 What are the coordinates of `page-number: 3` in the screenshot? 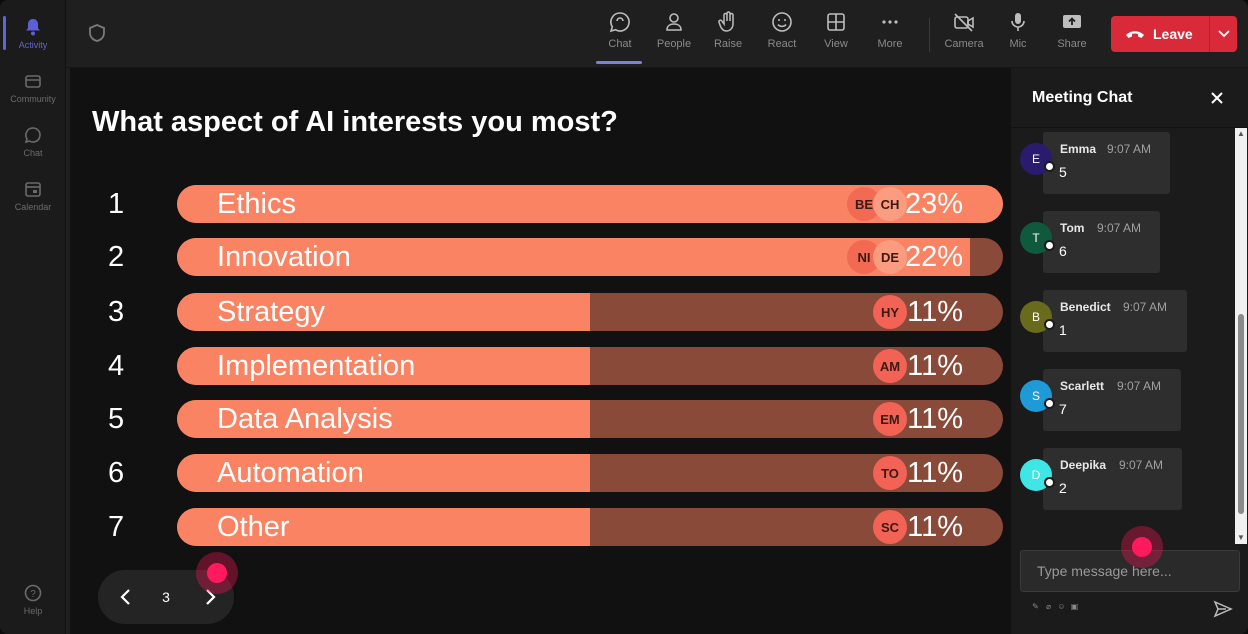 It's located at (166, 597).